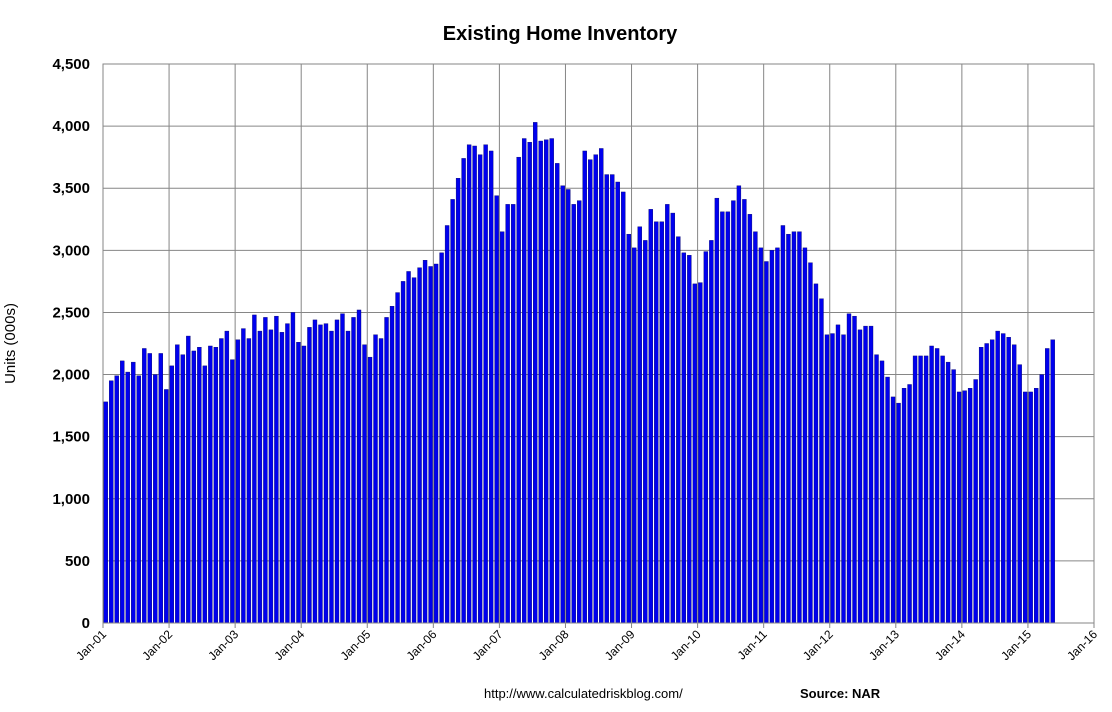 The width and height of the screenshot is (1112, 712). I want to click on x-tick-label: Jan-02, so click(157, 645).